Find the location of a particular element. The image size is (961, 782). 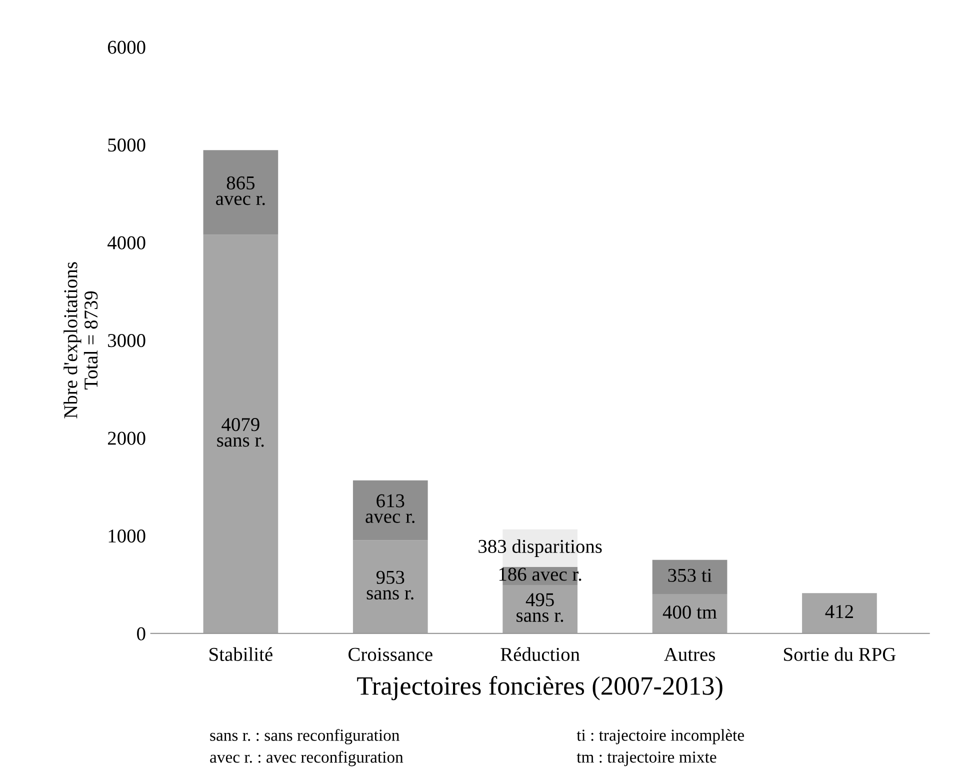

y-tick-label: 6000 is located at coordinates (127, 47).